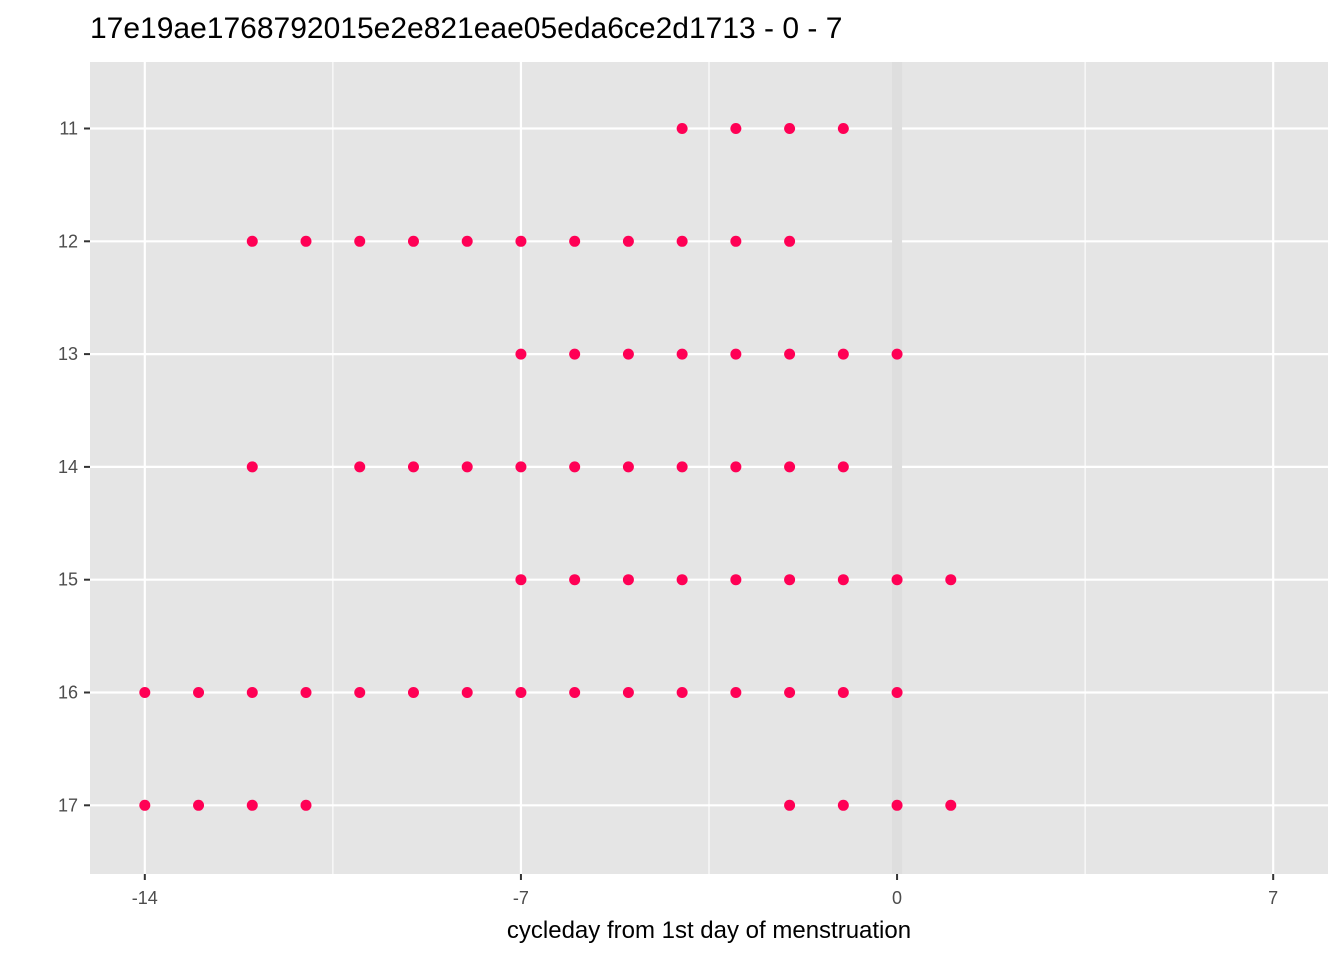 The height and width of the screenshot is (960, 1344). I want to click on y-tick-label: 11, so click(68, 129).